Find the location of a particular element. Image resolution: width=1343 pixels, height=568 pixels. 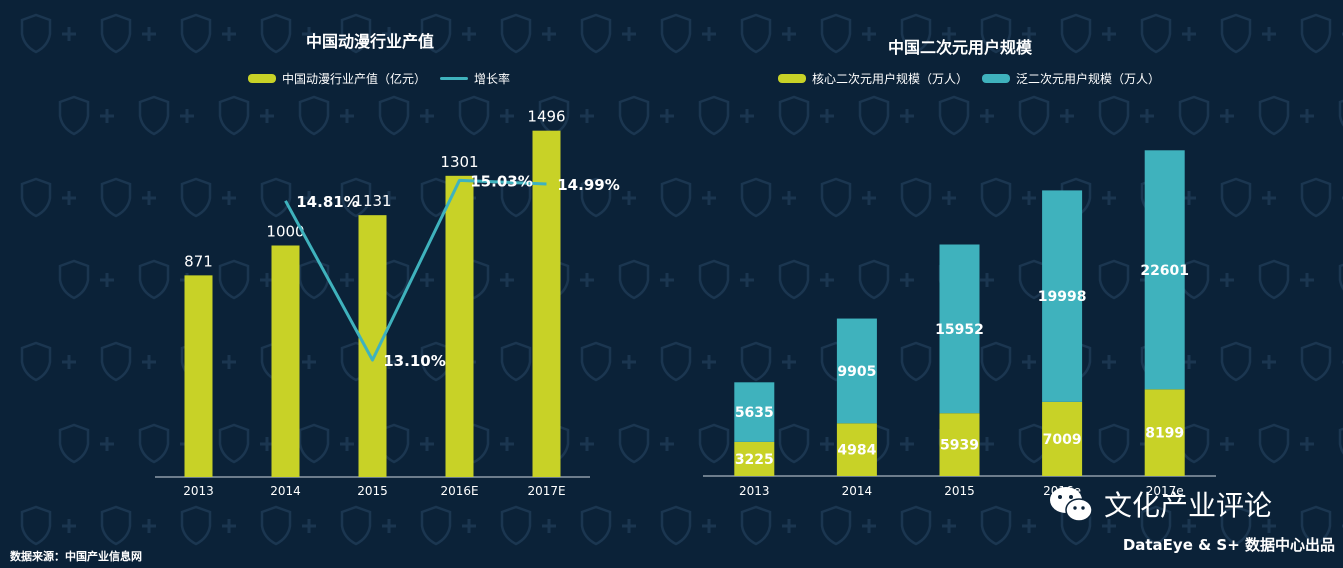

legend-label-output: 中国动漫行业产值（亿元） is located at coordinates (354, 79).